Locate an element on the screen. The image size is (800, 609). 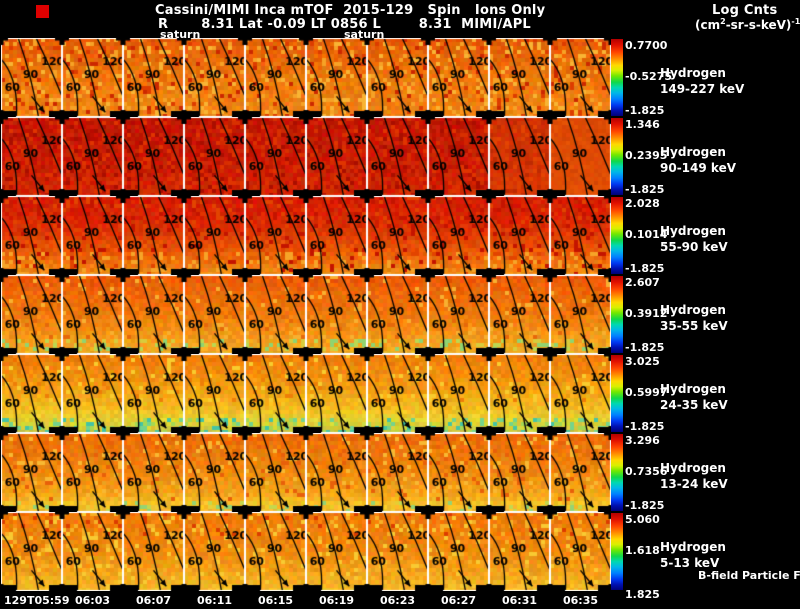
colorbar-min-label: 1.825 is located at coordinates (642, 594).